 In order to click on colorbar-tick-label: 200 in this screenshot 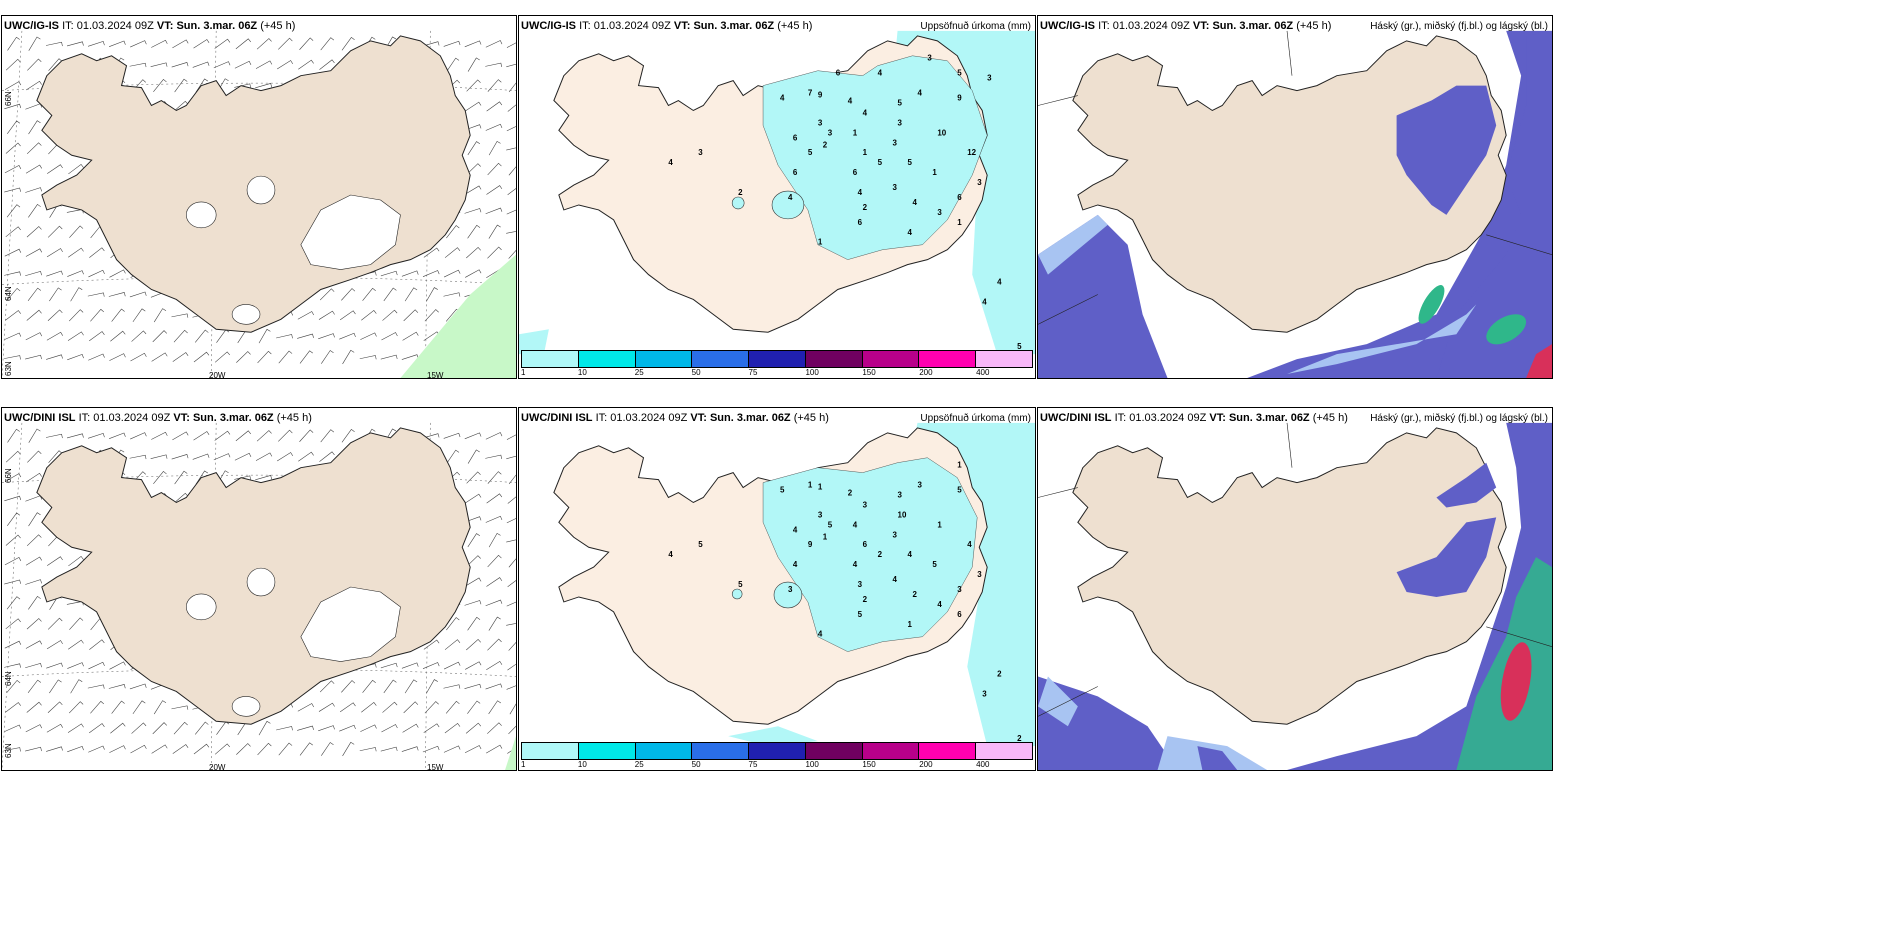, I will do `click(926, 764)`.